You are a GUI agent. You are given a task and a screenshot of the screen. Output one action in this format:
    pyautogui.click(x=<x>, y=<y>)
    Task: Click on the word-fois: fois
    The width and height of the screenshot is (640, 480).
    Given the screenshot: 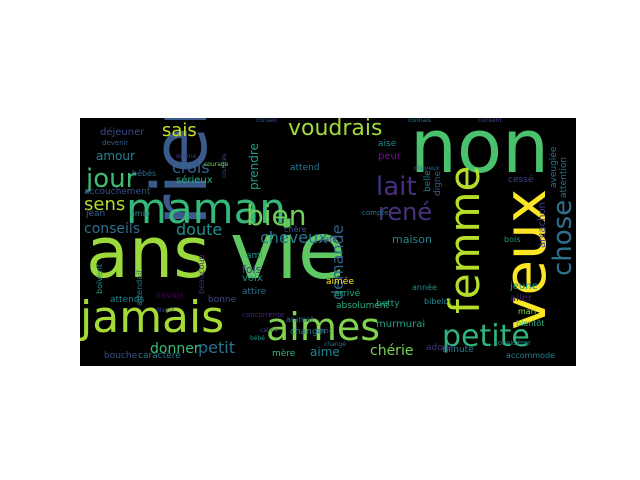 What is the action you would take?
    pyautogui.click(x=252, y=269)
    